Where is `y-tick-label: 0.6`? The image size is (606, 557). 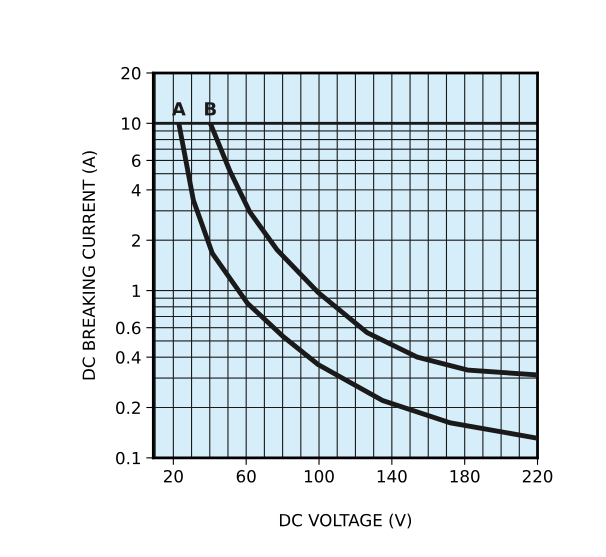 y-tick-label: 0.6 is located at coordinates (128, 328).